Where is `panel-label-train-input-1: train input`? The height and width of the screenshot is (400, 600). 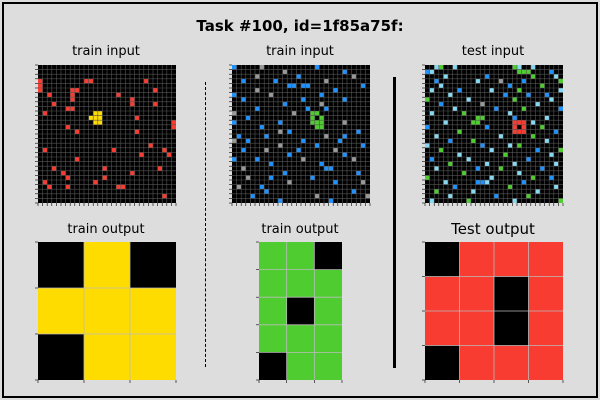
panel-label-train-input-1: train input is located at coordinates (106, 51).